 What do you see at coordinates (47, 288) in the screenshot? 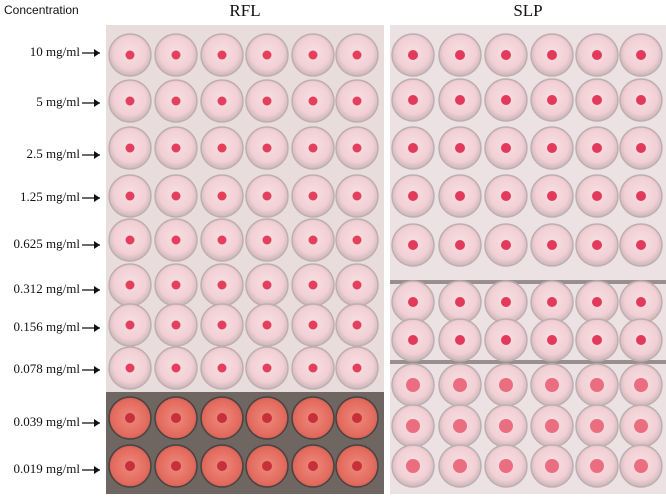
I see `row-label: 0.312 mg/ml` at bounding box center [47, 288].